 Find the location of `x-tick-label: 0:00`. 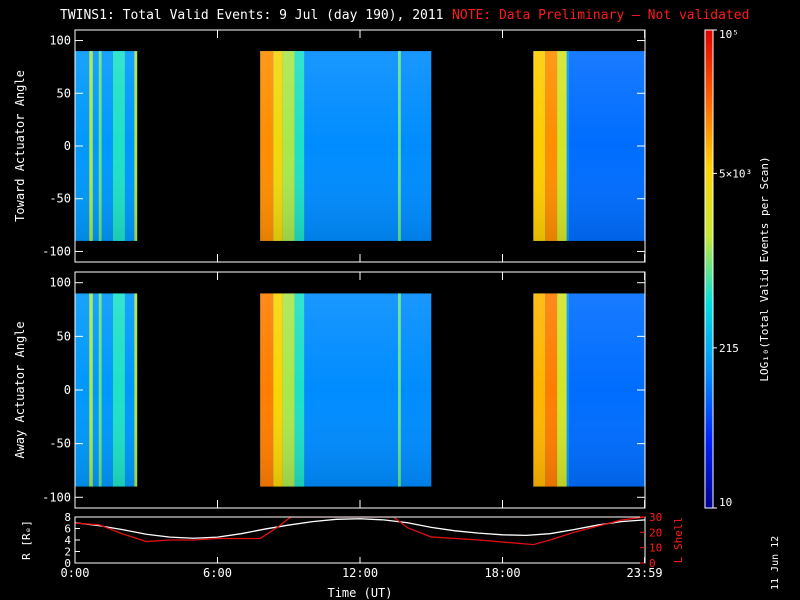

x-tick-label: 0:00 is located at coordinates (75, 573).